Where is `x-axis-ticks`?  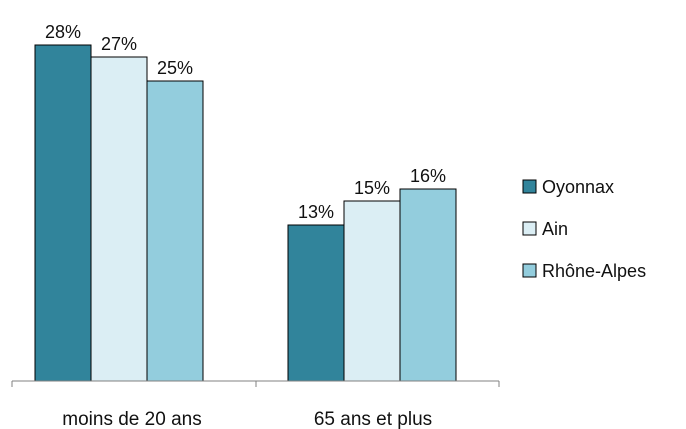 x-axis-ticks is located at coordinates (255, 384).